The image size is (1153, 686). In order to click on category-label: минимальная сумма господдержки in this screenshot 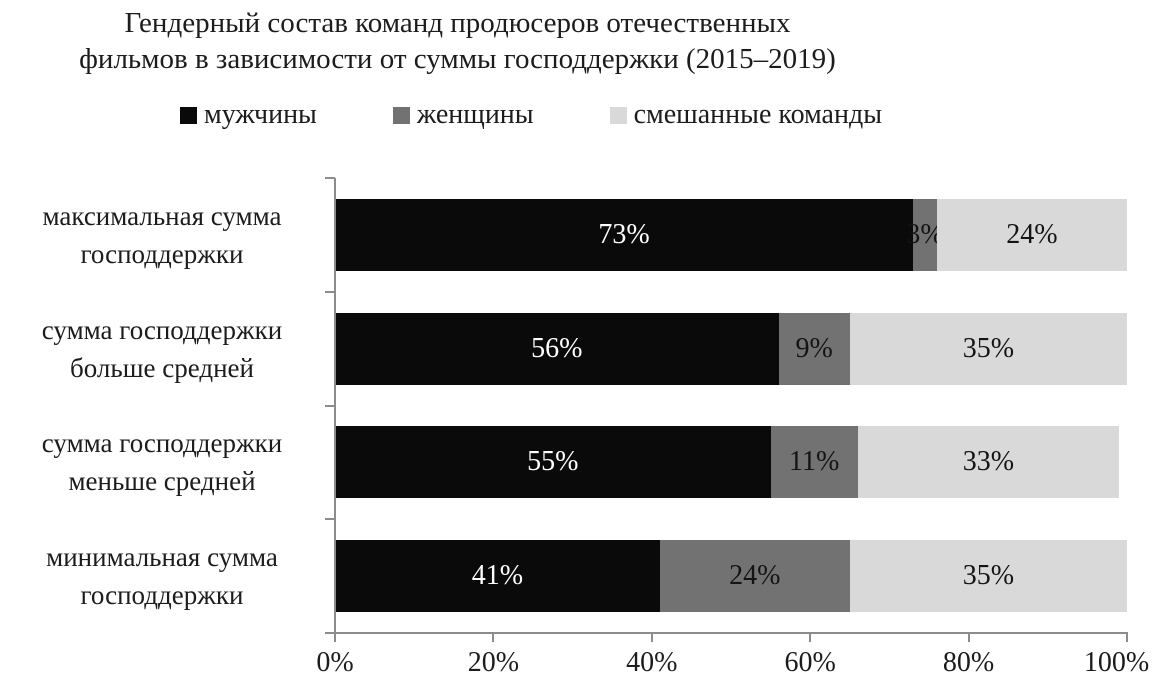, I will do `click(162, 576)`.